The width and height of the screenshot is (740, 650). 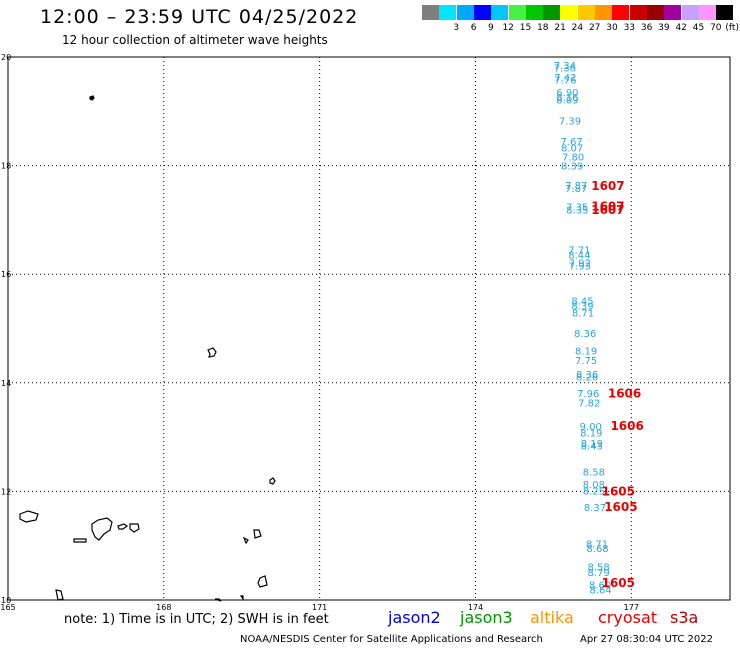 What do you see at coordinates (565, 78) in the screenshot?
I see `wave-height-label: 7.42` at bounding box center [565, 78].